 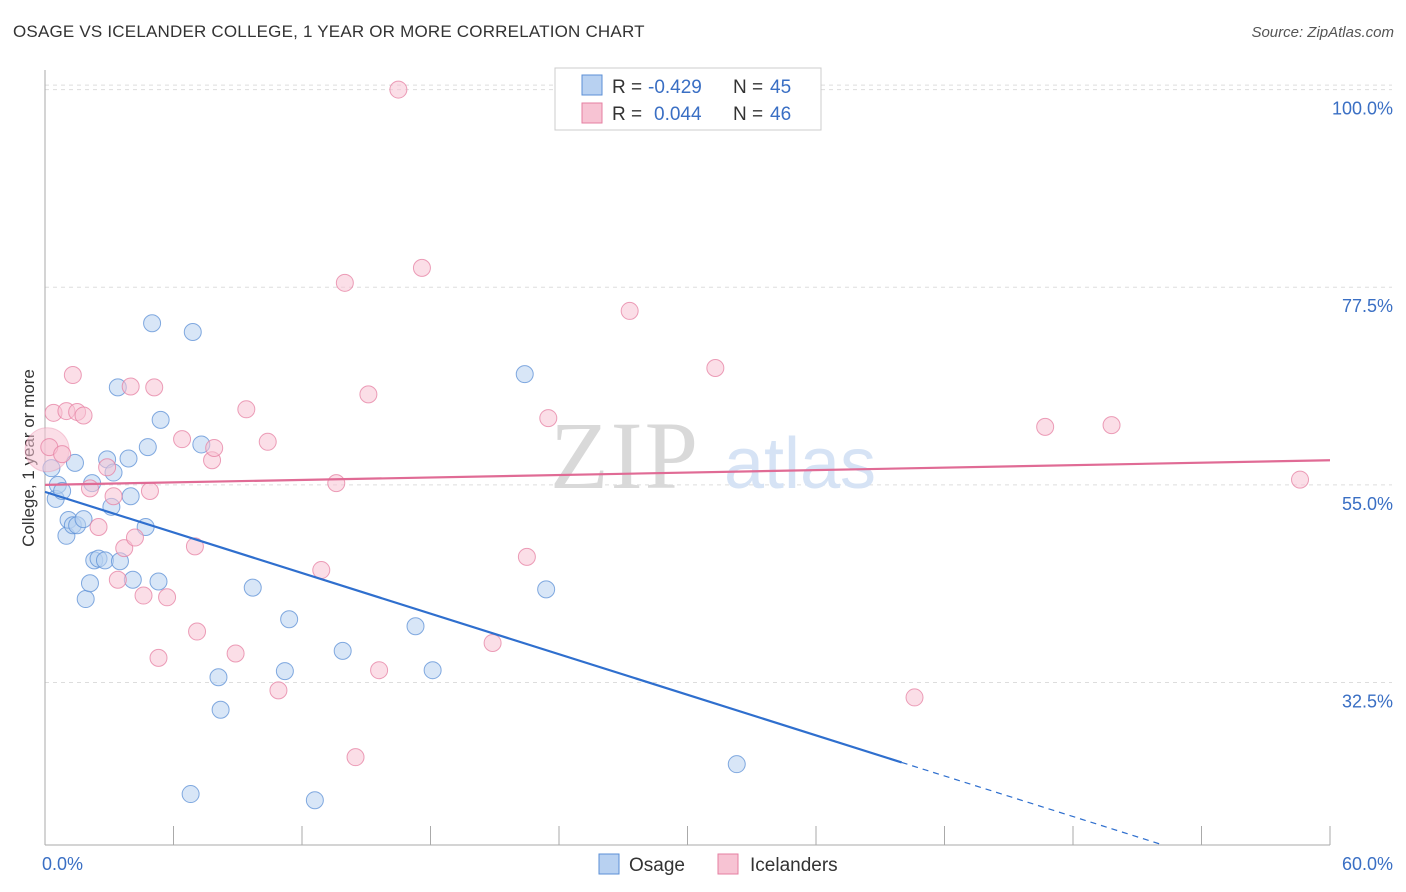 What do you see at coordinates (1367, 504) in the screenshot?
I see `y-tick-label: 55.0%` at bounding box center [1367, 504].